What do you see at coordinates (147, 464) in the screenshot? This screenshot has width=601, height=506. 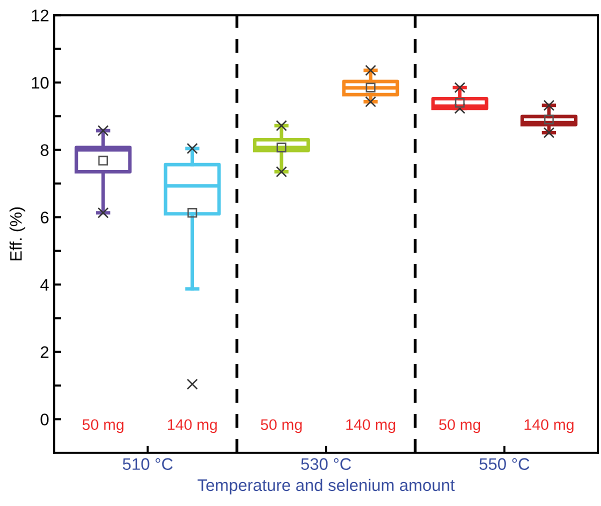 I see `text: 510 °C` at bounding box center [147, 464].